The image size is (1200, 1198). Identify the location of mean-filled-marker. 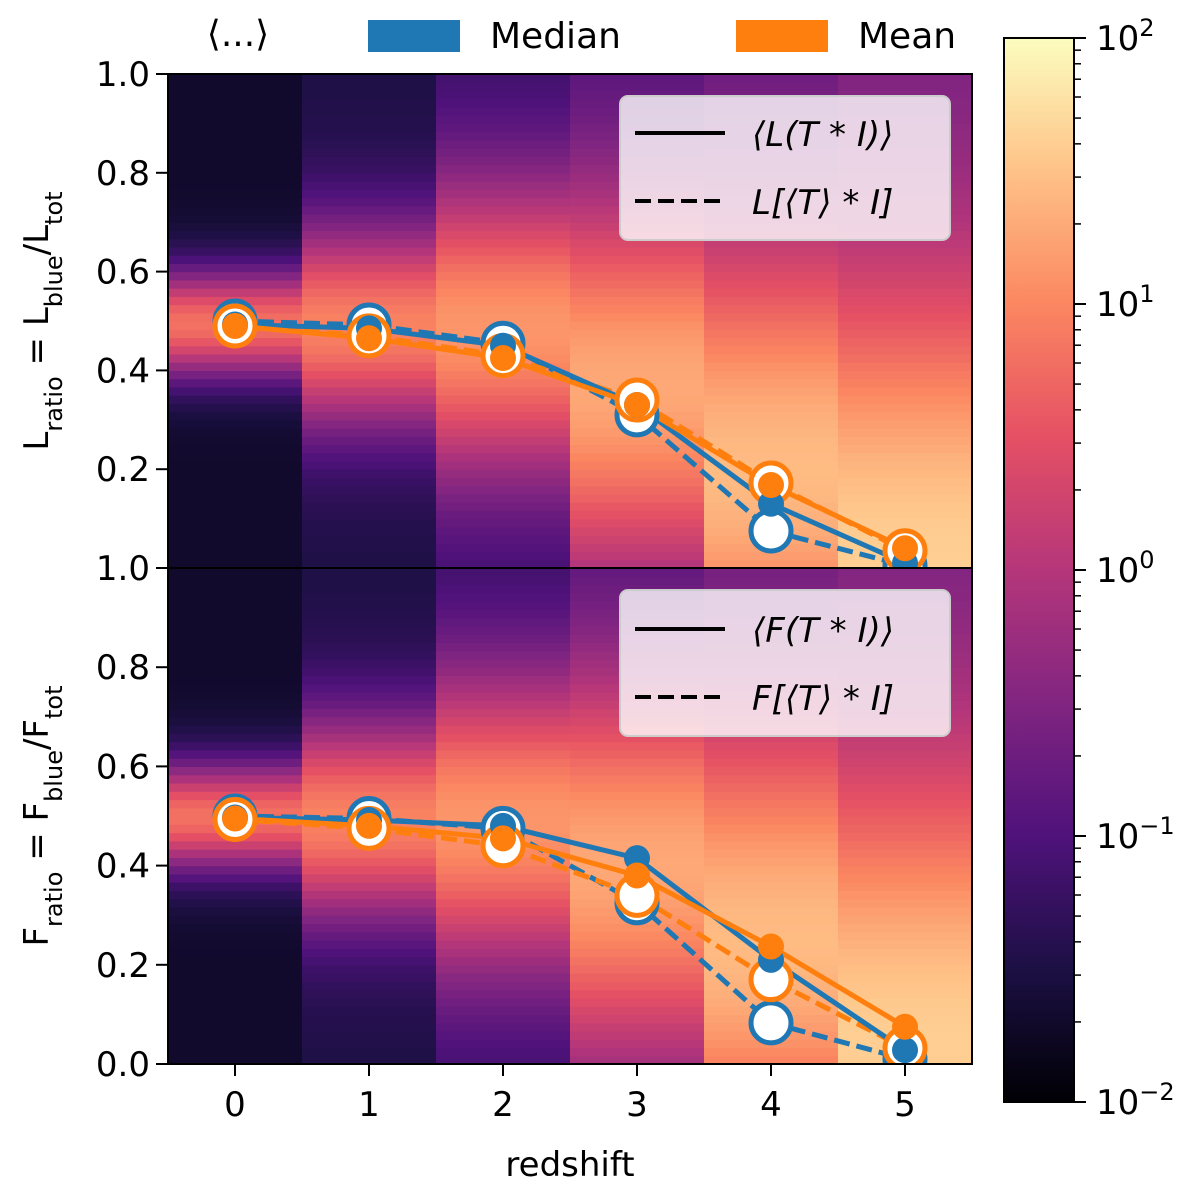
(771, 485).